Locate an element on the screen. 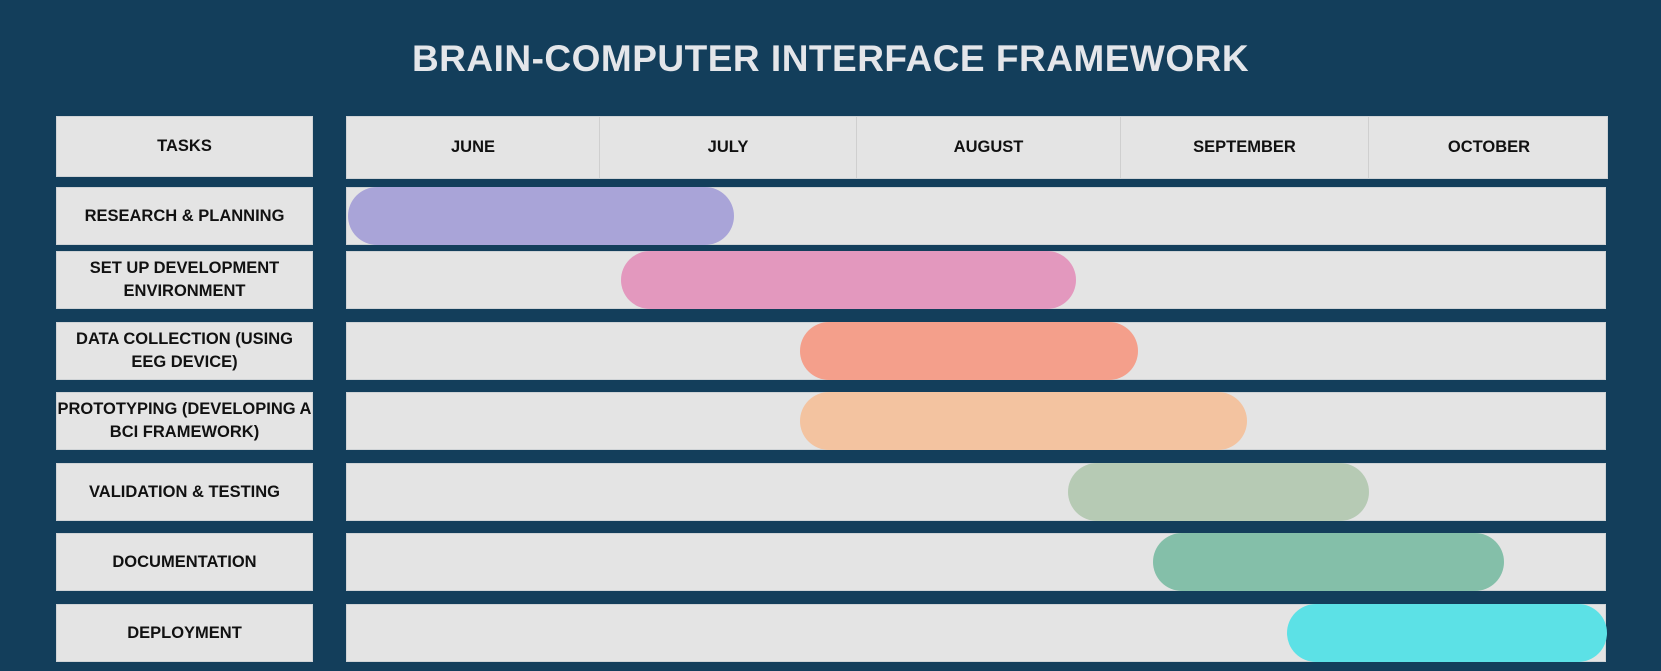  task-label-prototyping: PROTOTYPING (DEVELOPING A BCI FRAMEWORK) is located at coordinates (184, 421).